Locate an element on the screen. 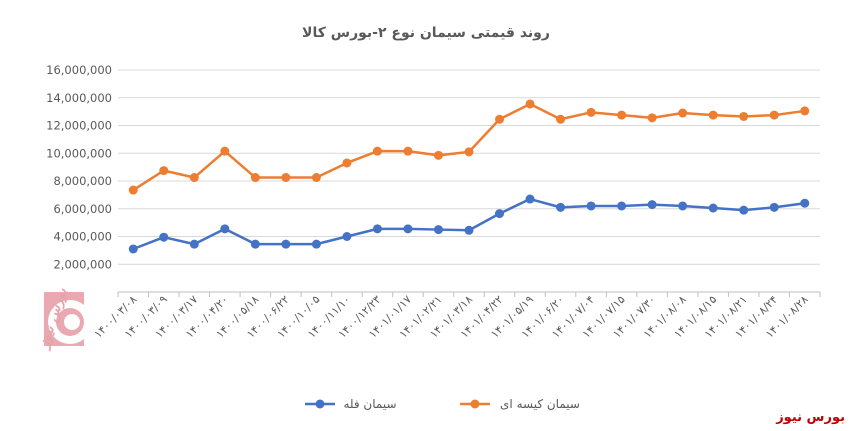 The width and height of the screenshot is (853, 431). legend-item: سیمان کیسه ای is located at coordinates (520, 404).